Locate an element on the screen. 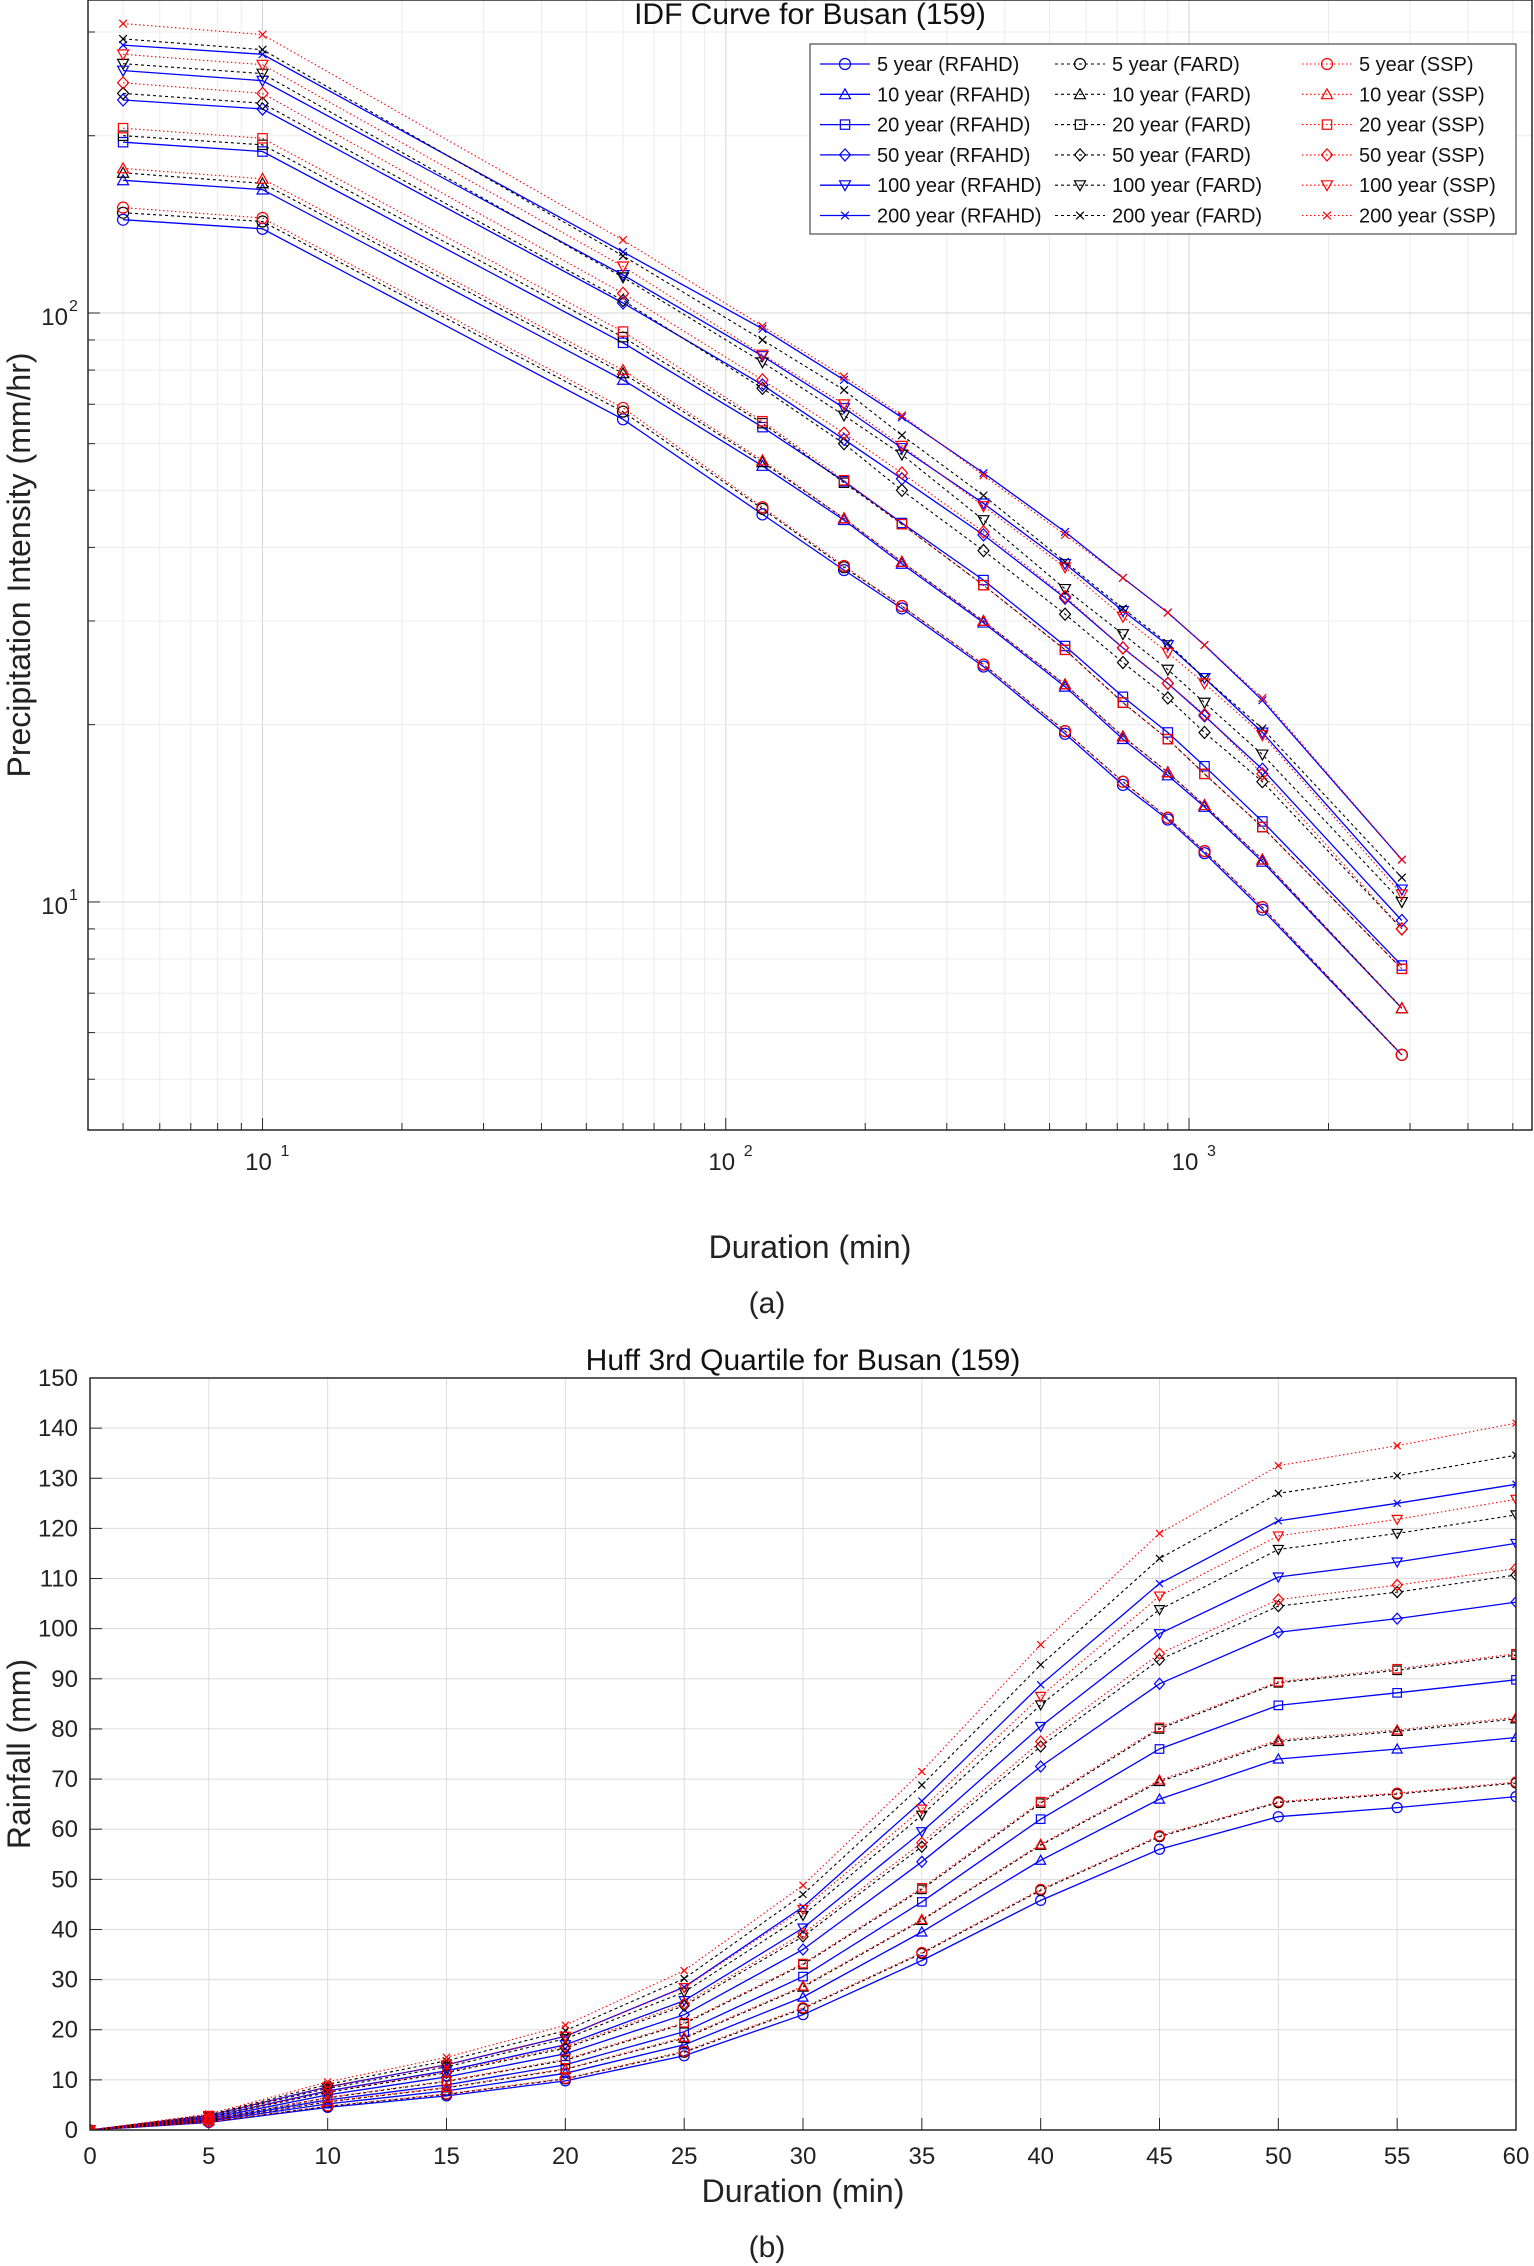 Image resolution: width=1534 pixels, height=2266 pixels. huff-y-tick-label: 40 is located at coordinates (64, 1929).